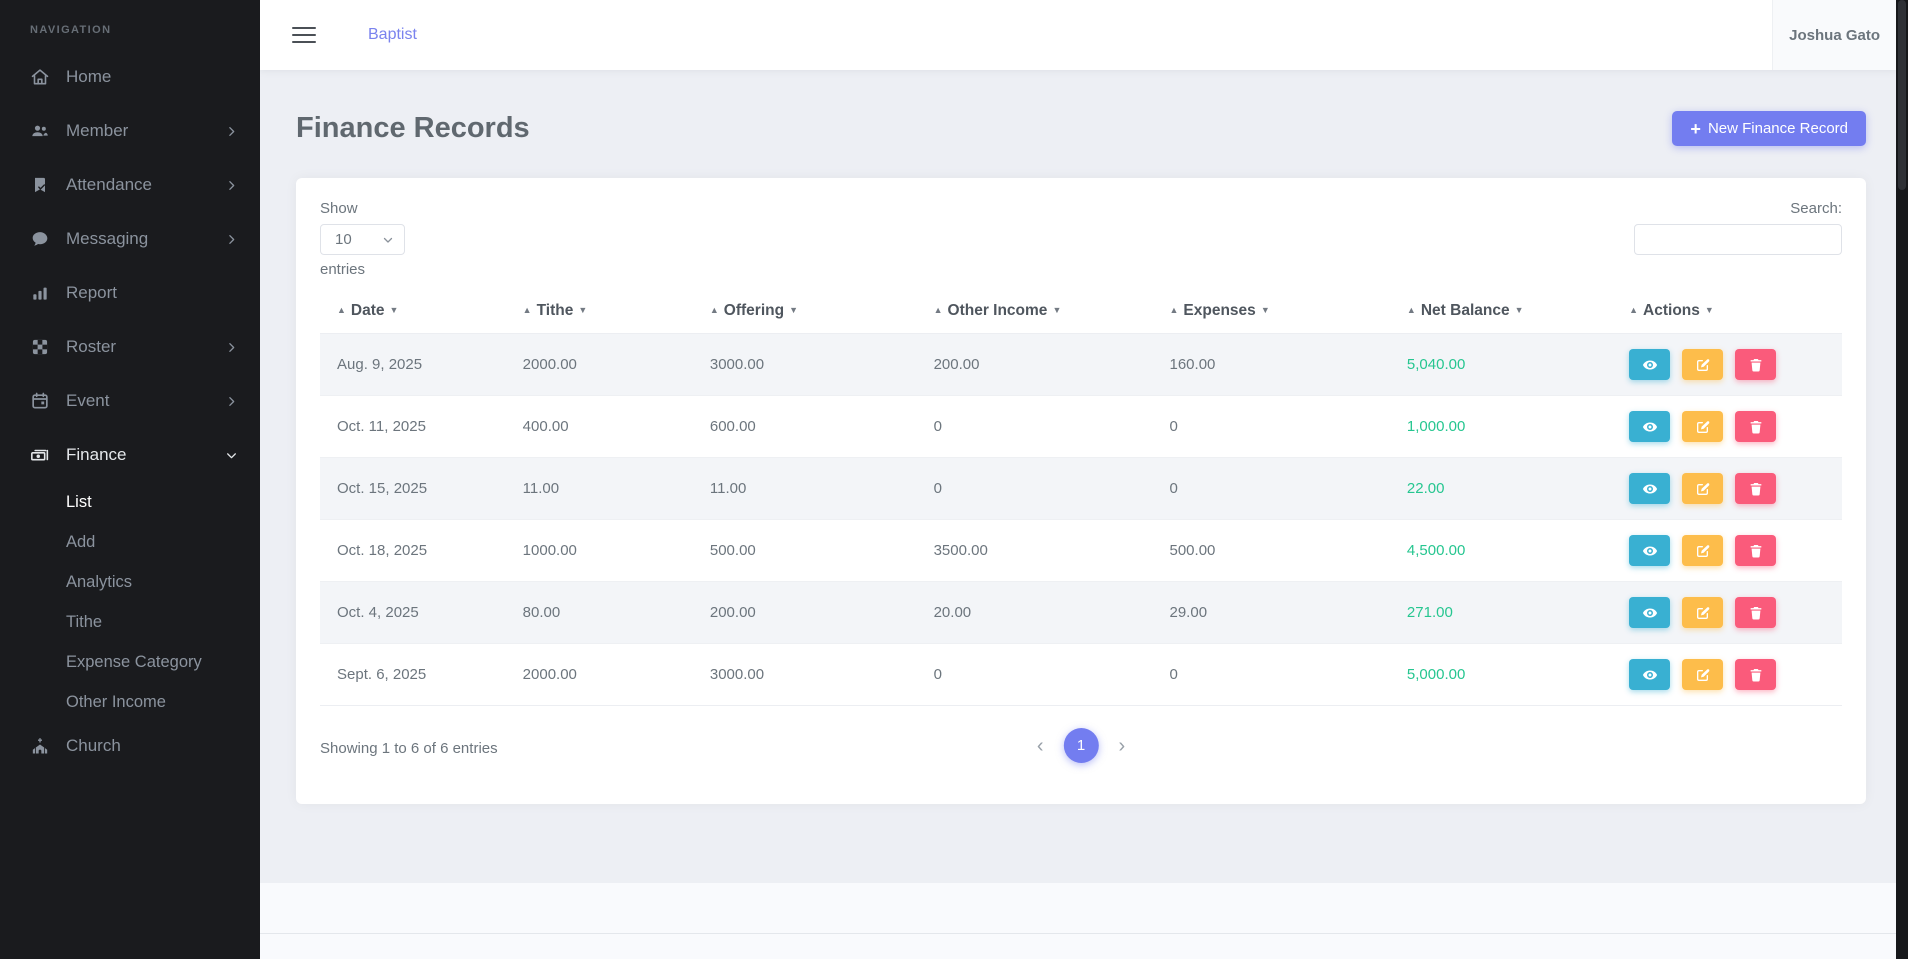  I want to click on table-footer: Showing 1 to 6 of 6 entries ‹ 1 ›, so click(1081, 748).